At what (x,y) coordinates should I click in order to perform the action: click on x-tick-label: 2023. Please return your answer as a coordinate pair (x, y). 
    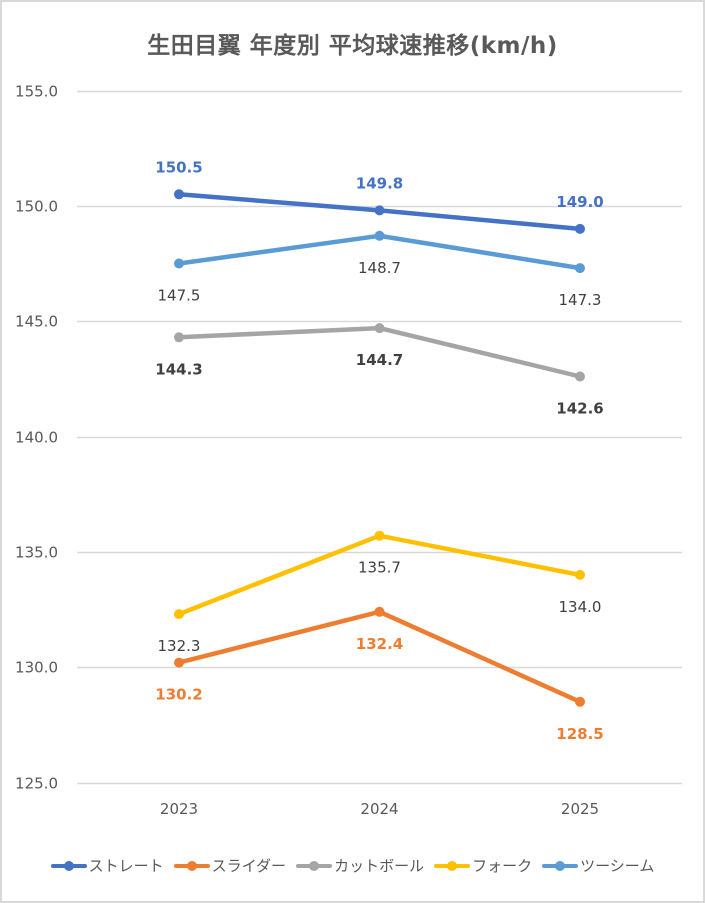
    Looking at the image, I should click on (179, 809).